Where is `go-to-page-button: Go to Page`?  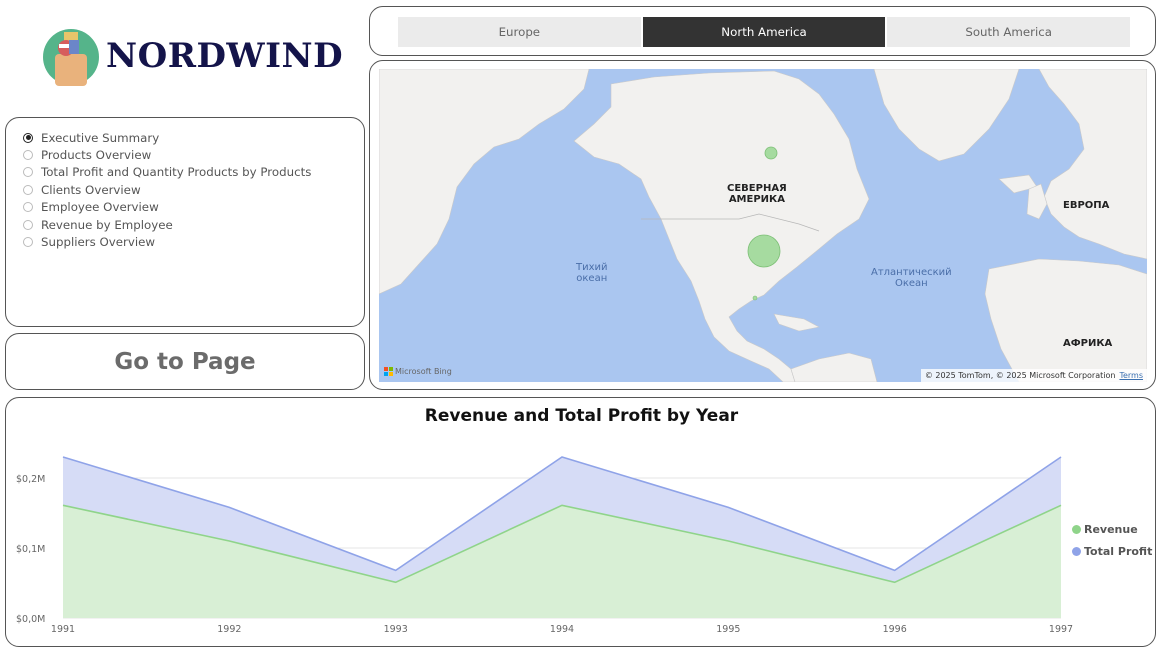 go-to-page-button: Go to Page is located at coordinates (185, 361).